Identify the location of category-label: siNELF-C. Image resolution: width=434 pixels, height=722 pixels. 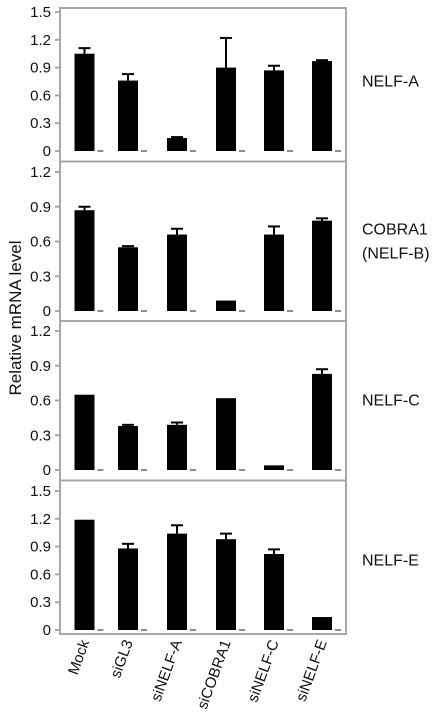
(264, 670).